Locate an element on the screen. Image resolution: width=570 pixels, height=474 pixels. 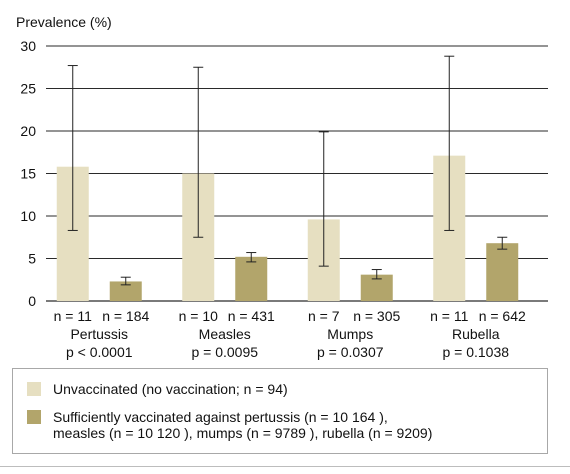
y-tick-label: 10 is located at coordinates (28, 216).